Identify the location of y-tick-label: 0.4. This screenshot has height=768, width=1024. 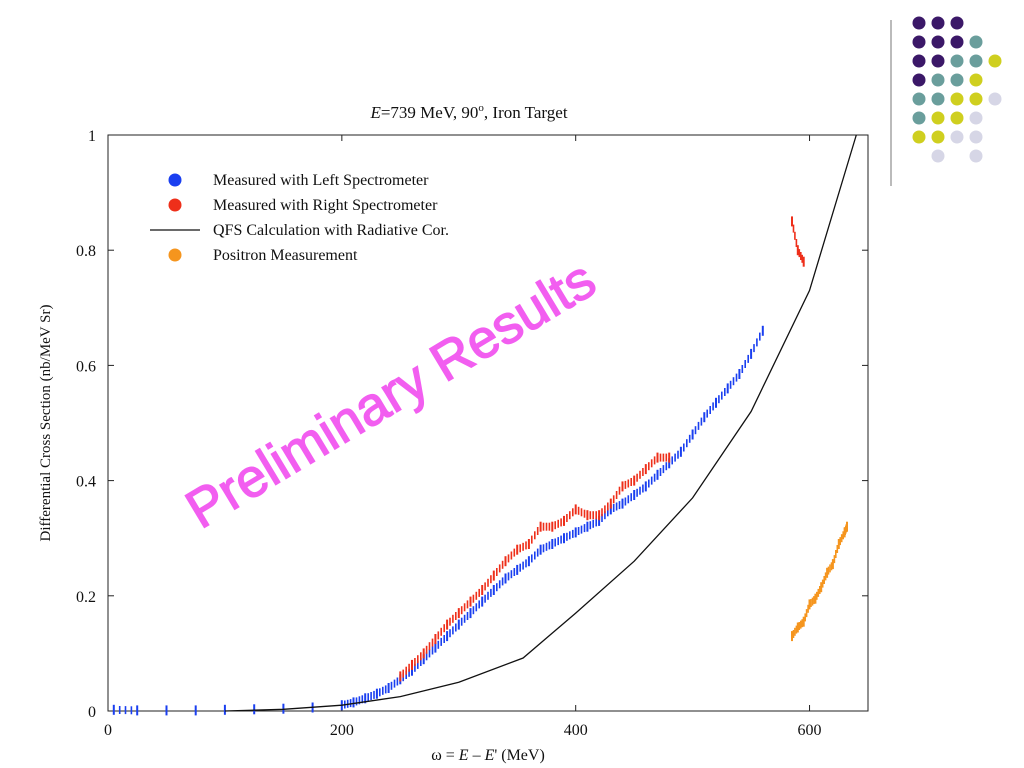
(86, 482).